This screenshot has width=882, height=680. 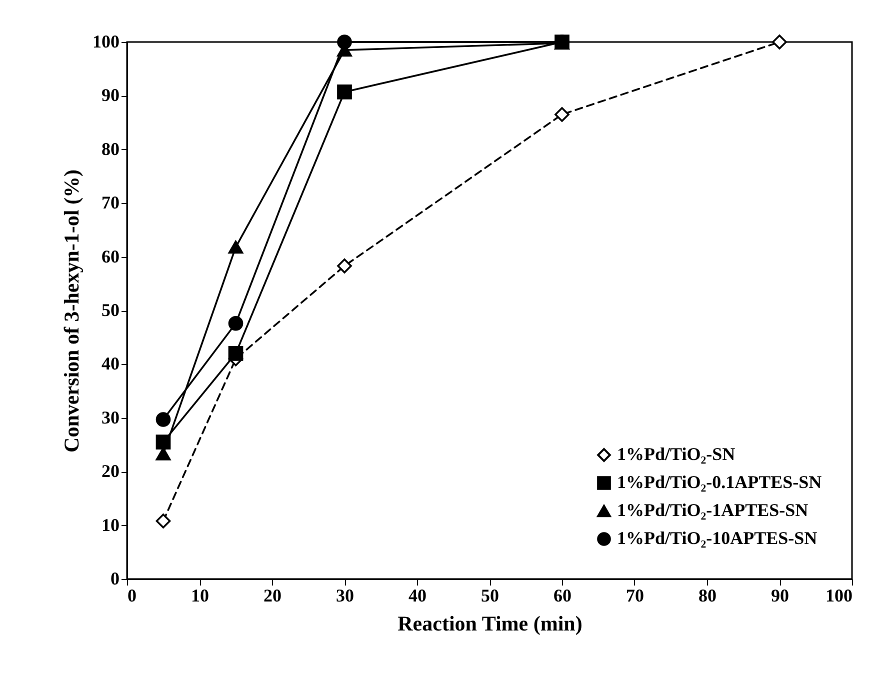 I want to click on y-tick-label: 80, so click(x=111, y=148).